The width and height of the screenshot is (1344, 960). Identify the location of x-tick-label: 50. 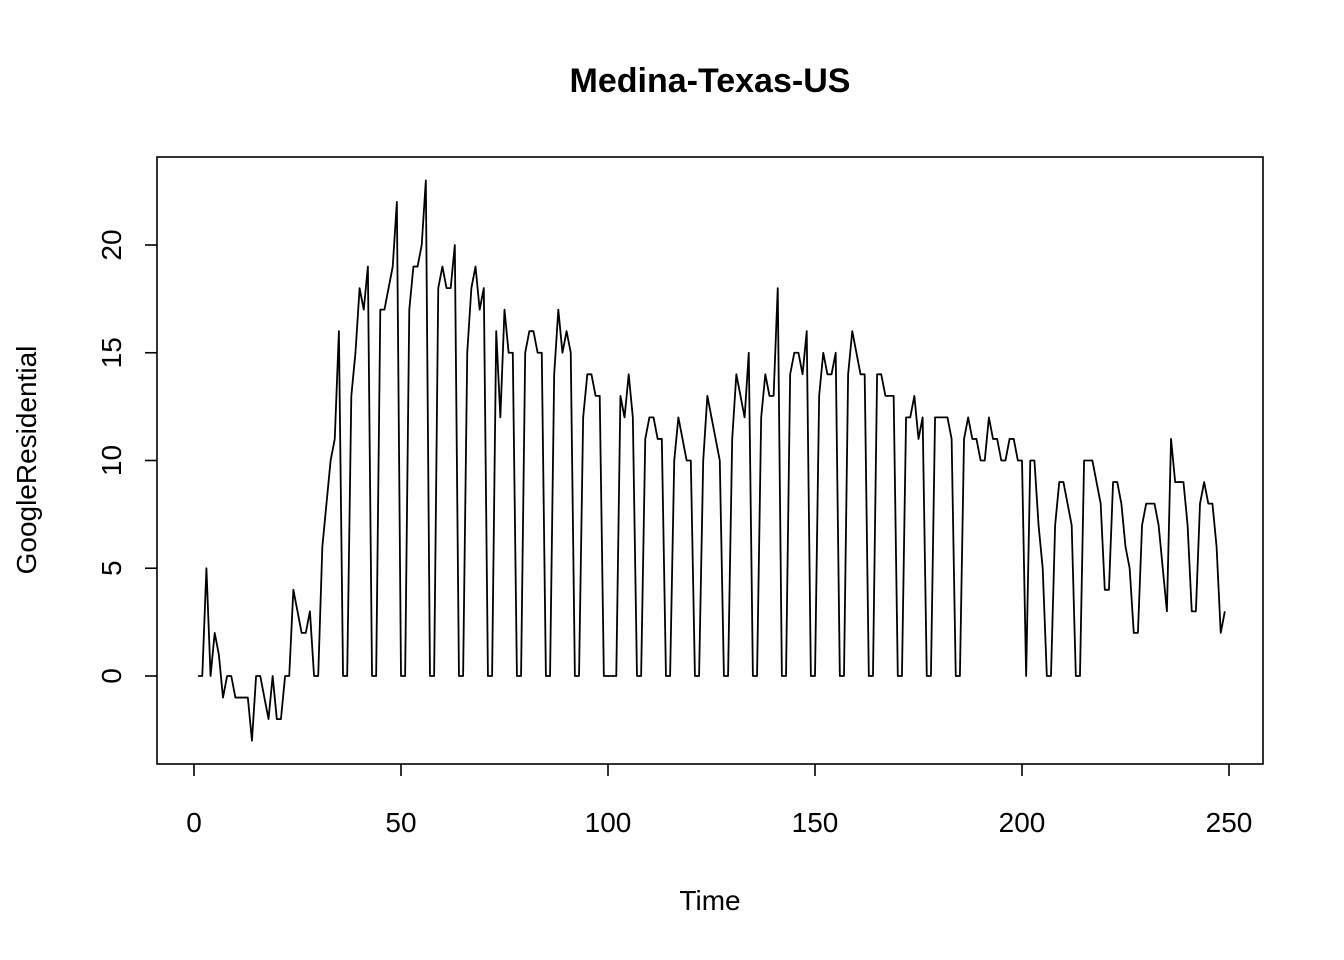
(400, 822).